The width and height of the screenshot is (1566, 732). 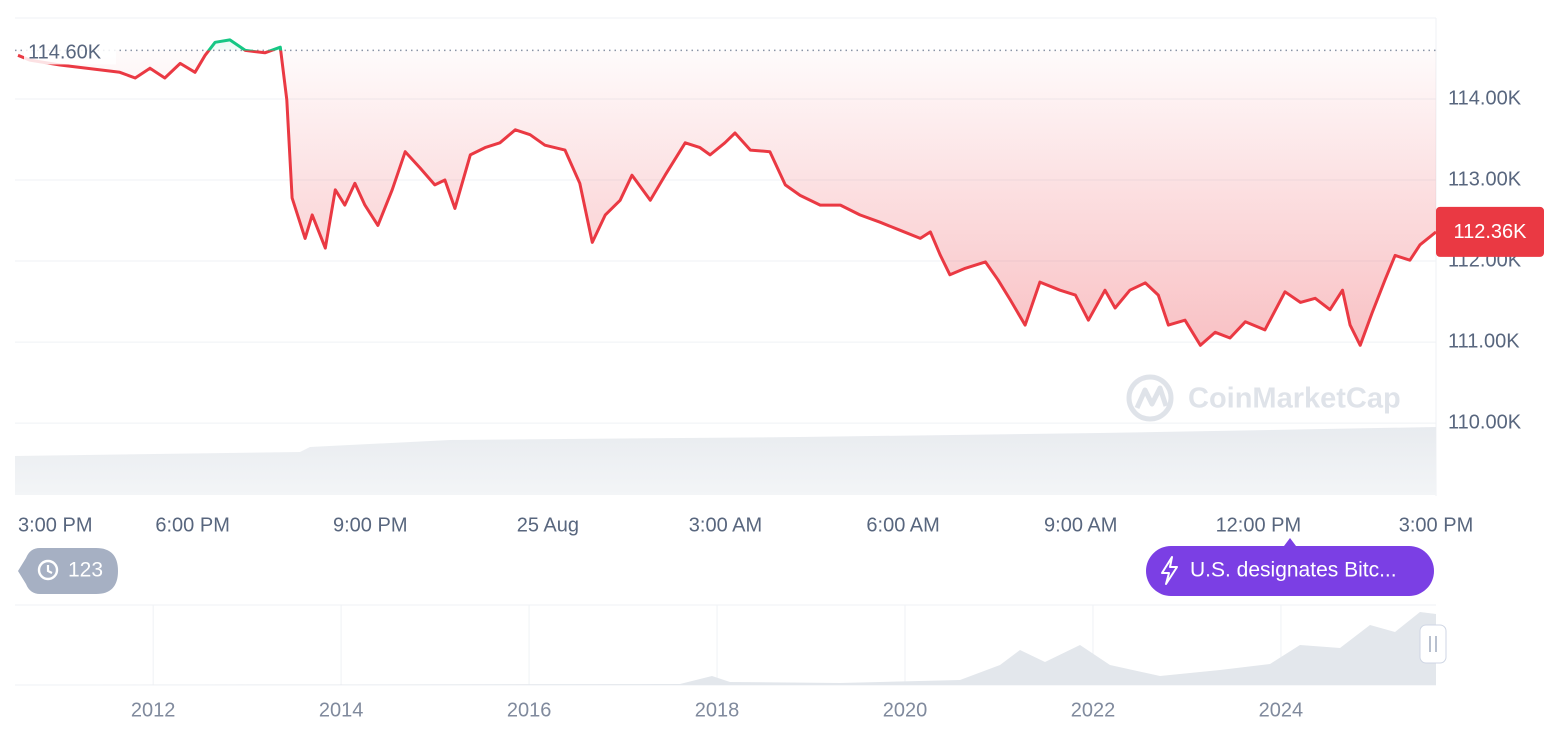 What do you see at coordinates (1485, 422) in the screenshot?
I see `y-tick-label: 110.00K` at bounding box center [1485, 422].